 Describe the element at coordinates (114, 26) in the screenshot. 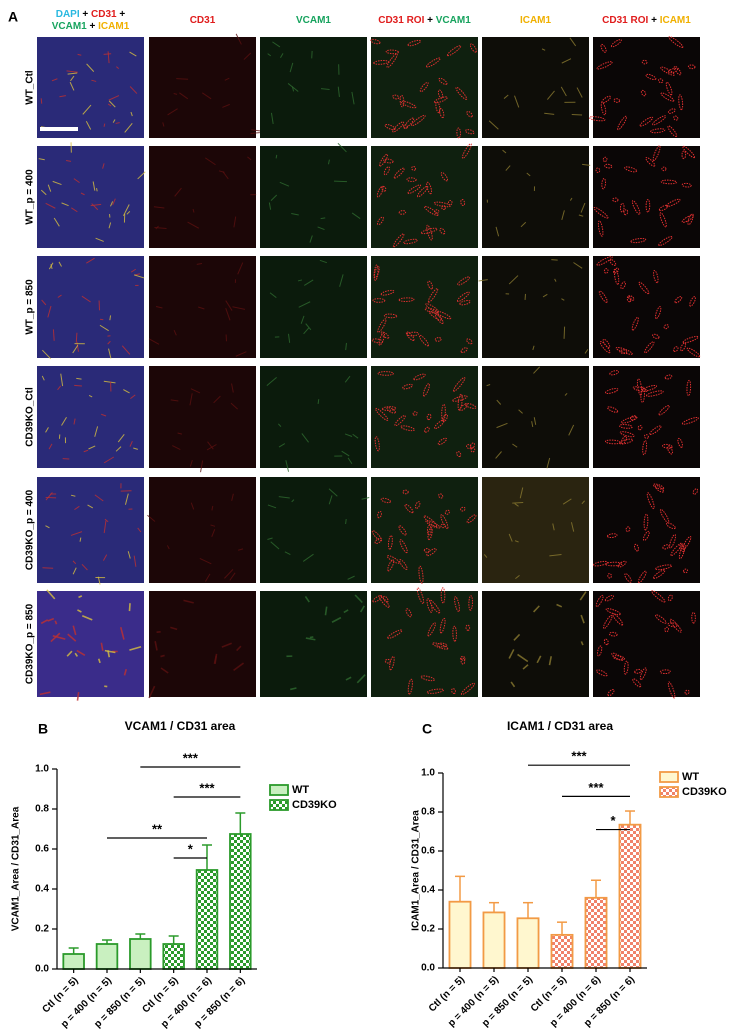

I see `header-part: ICAM1` at that location.